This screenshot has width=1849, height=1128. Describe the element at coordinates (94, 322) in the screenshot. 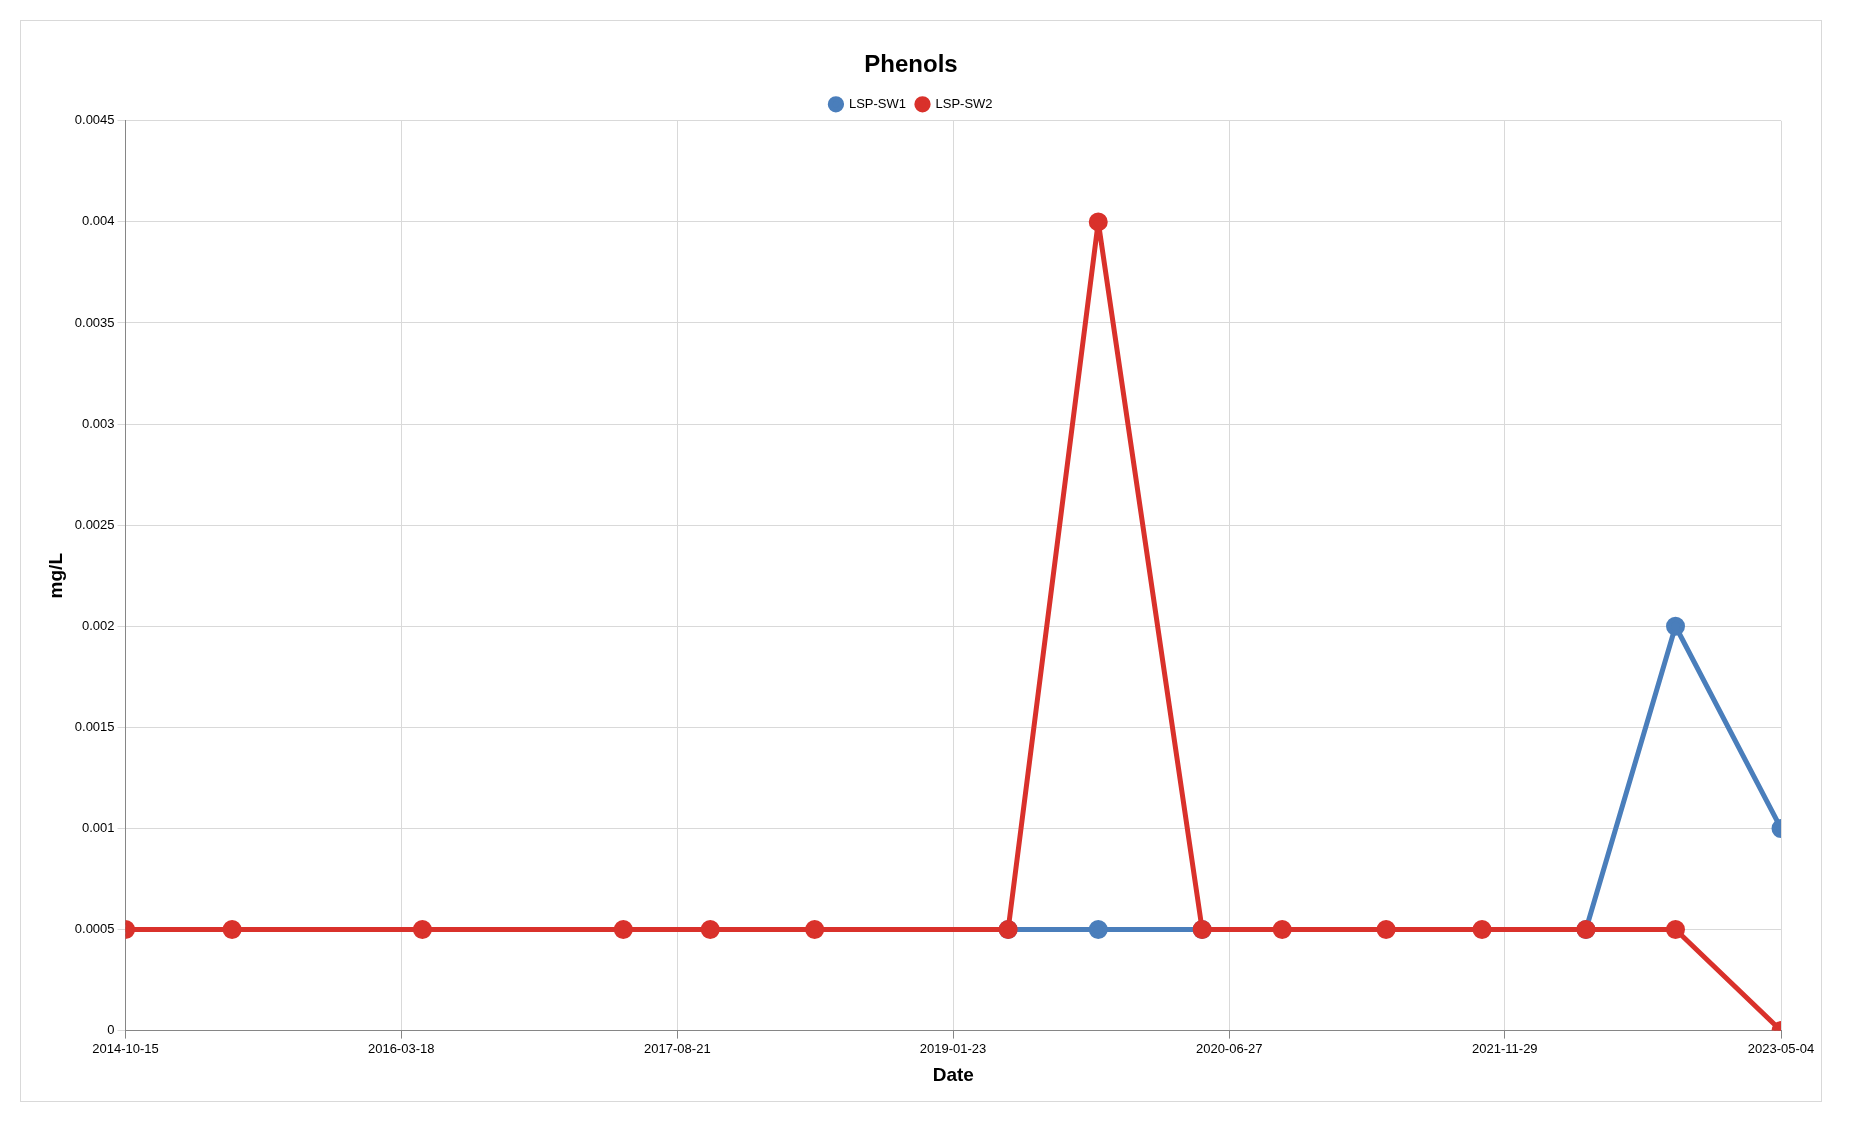

I see `y-tick-label: 0.0035` at that location.